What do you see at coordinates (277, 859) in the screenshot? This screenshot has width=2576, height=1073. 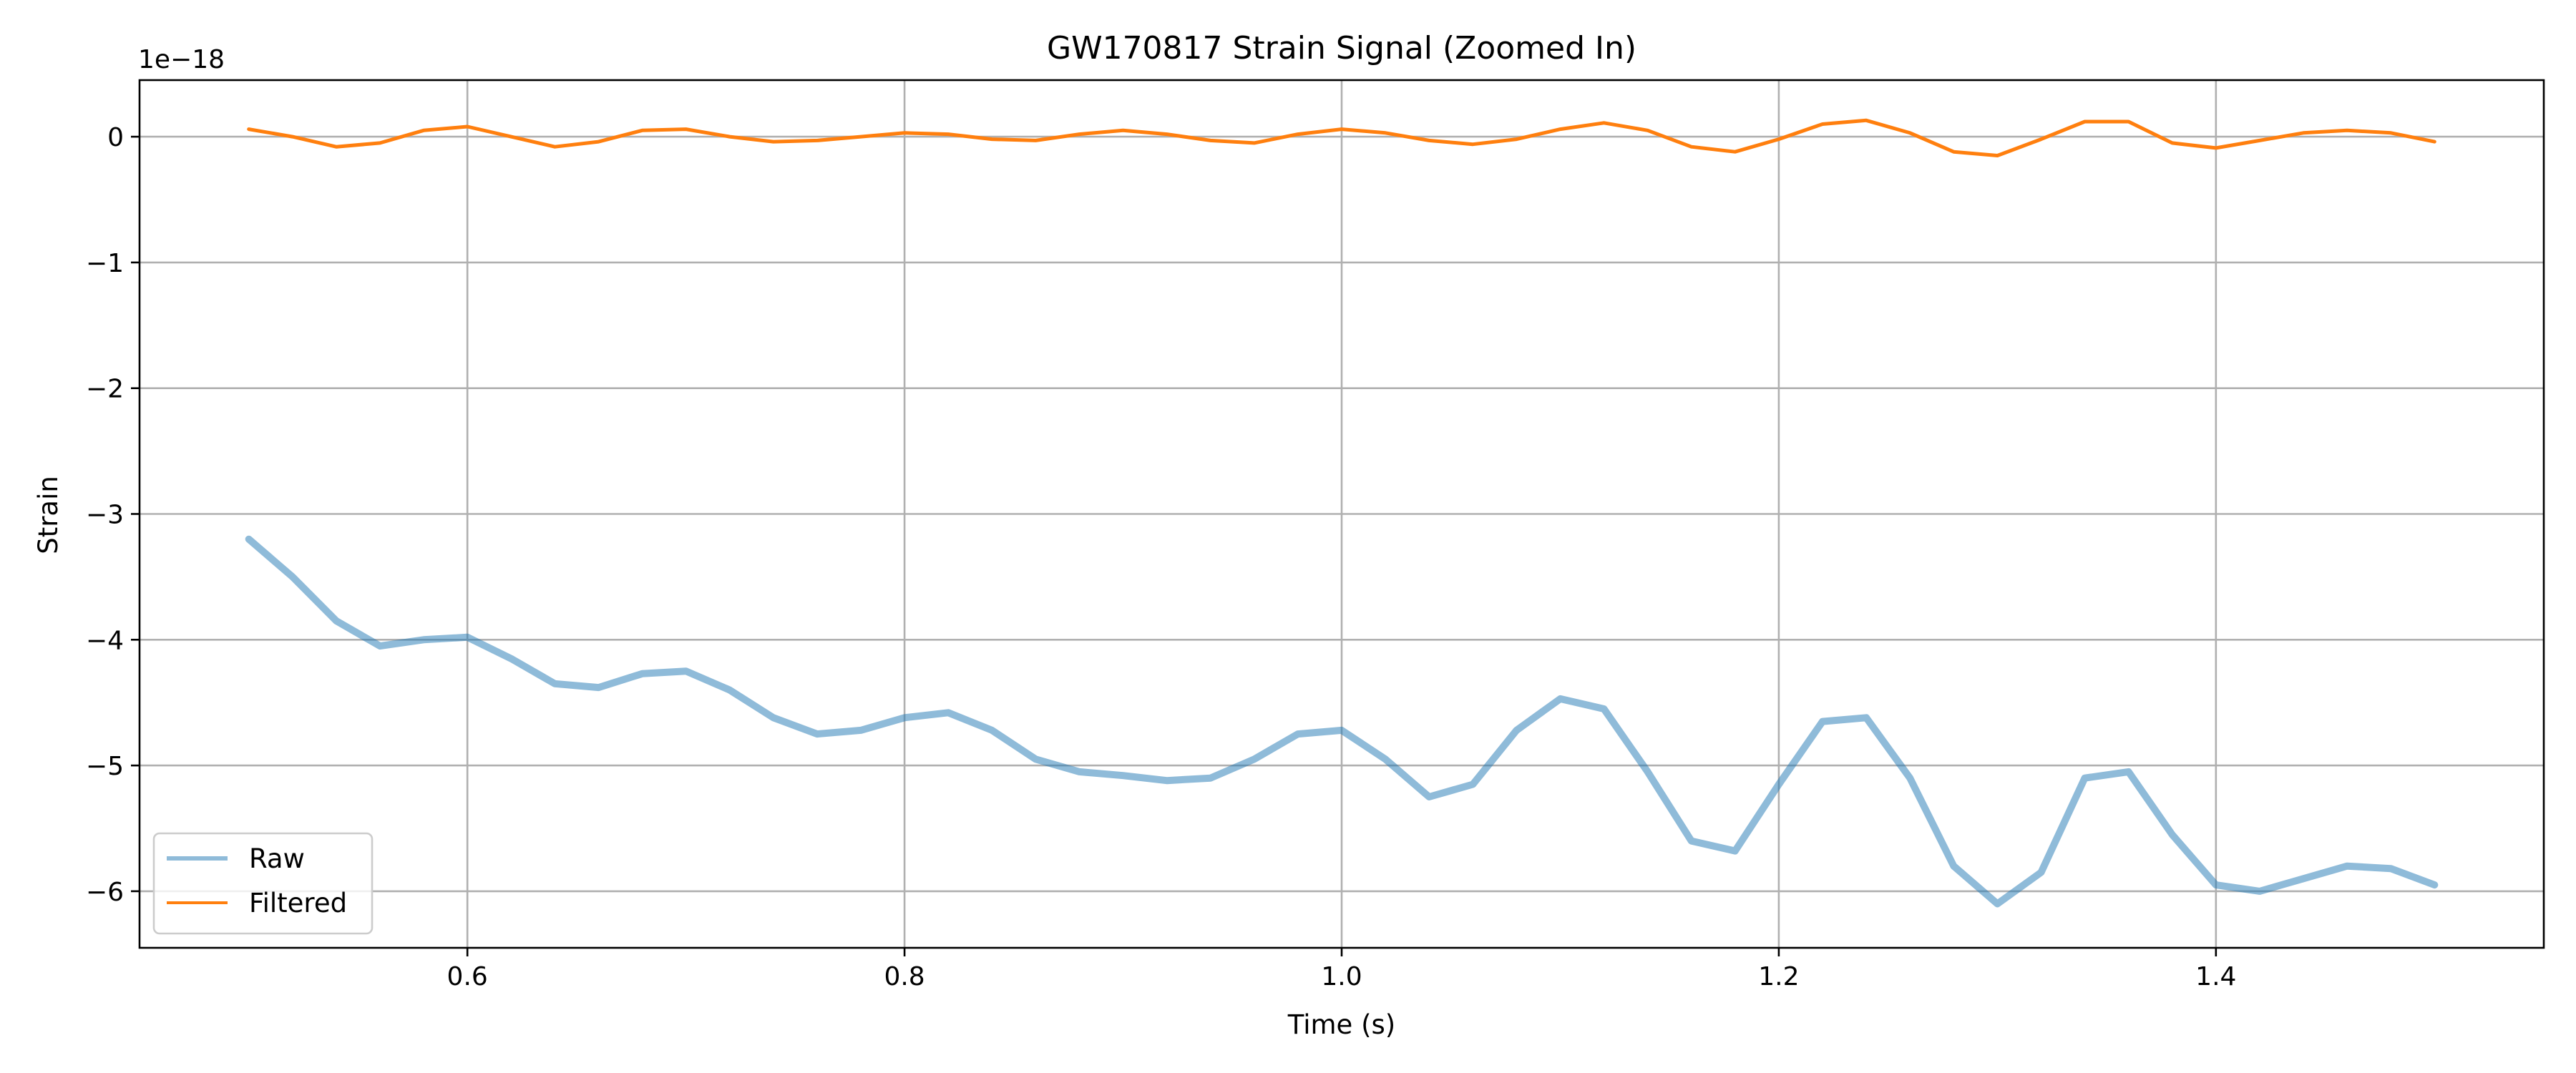 I see `legend-label-raw: Raw` at bounding box center [277, 859].